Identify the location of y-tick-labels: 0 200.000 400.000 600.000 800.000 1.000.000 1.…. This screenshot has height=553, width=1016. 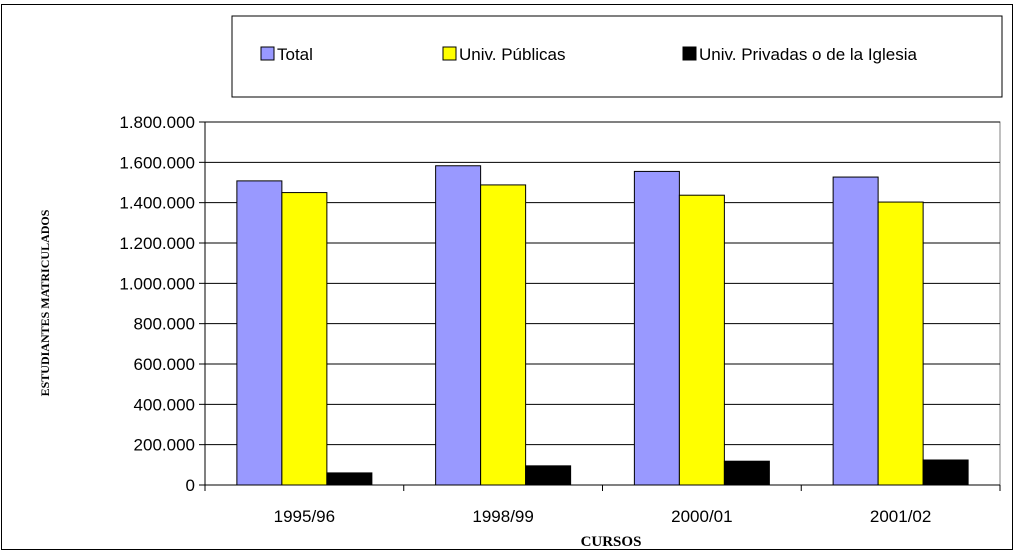
(157, 304).